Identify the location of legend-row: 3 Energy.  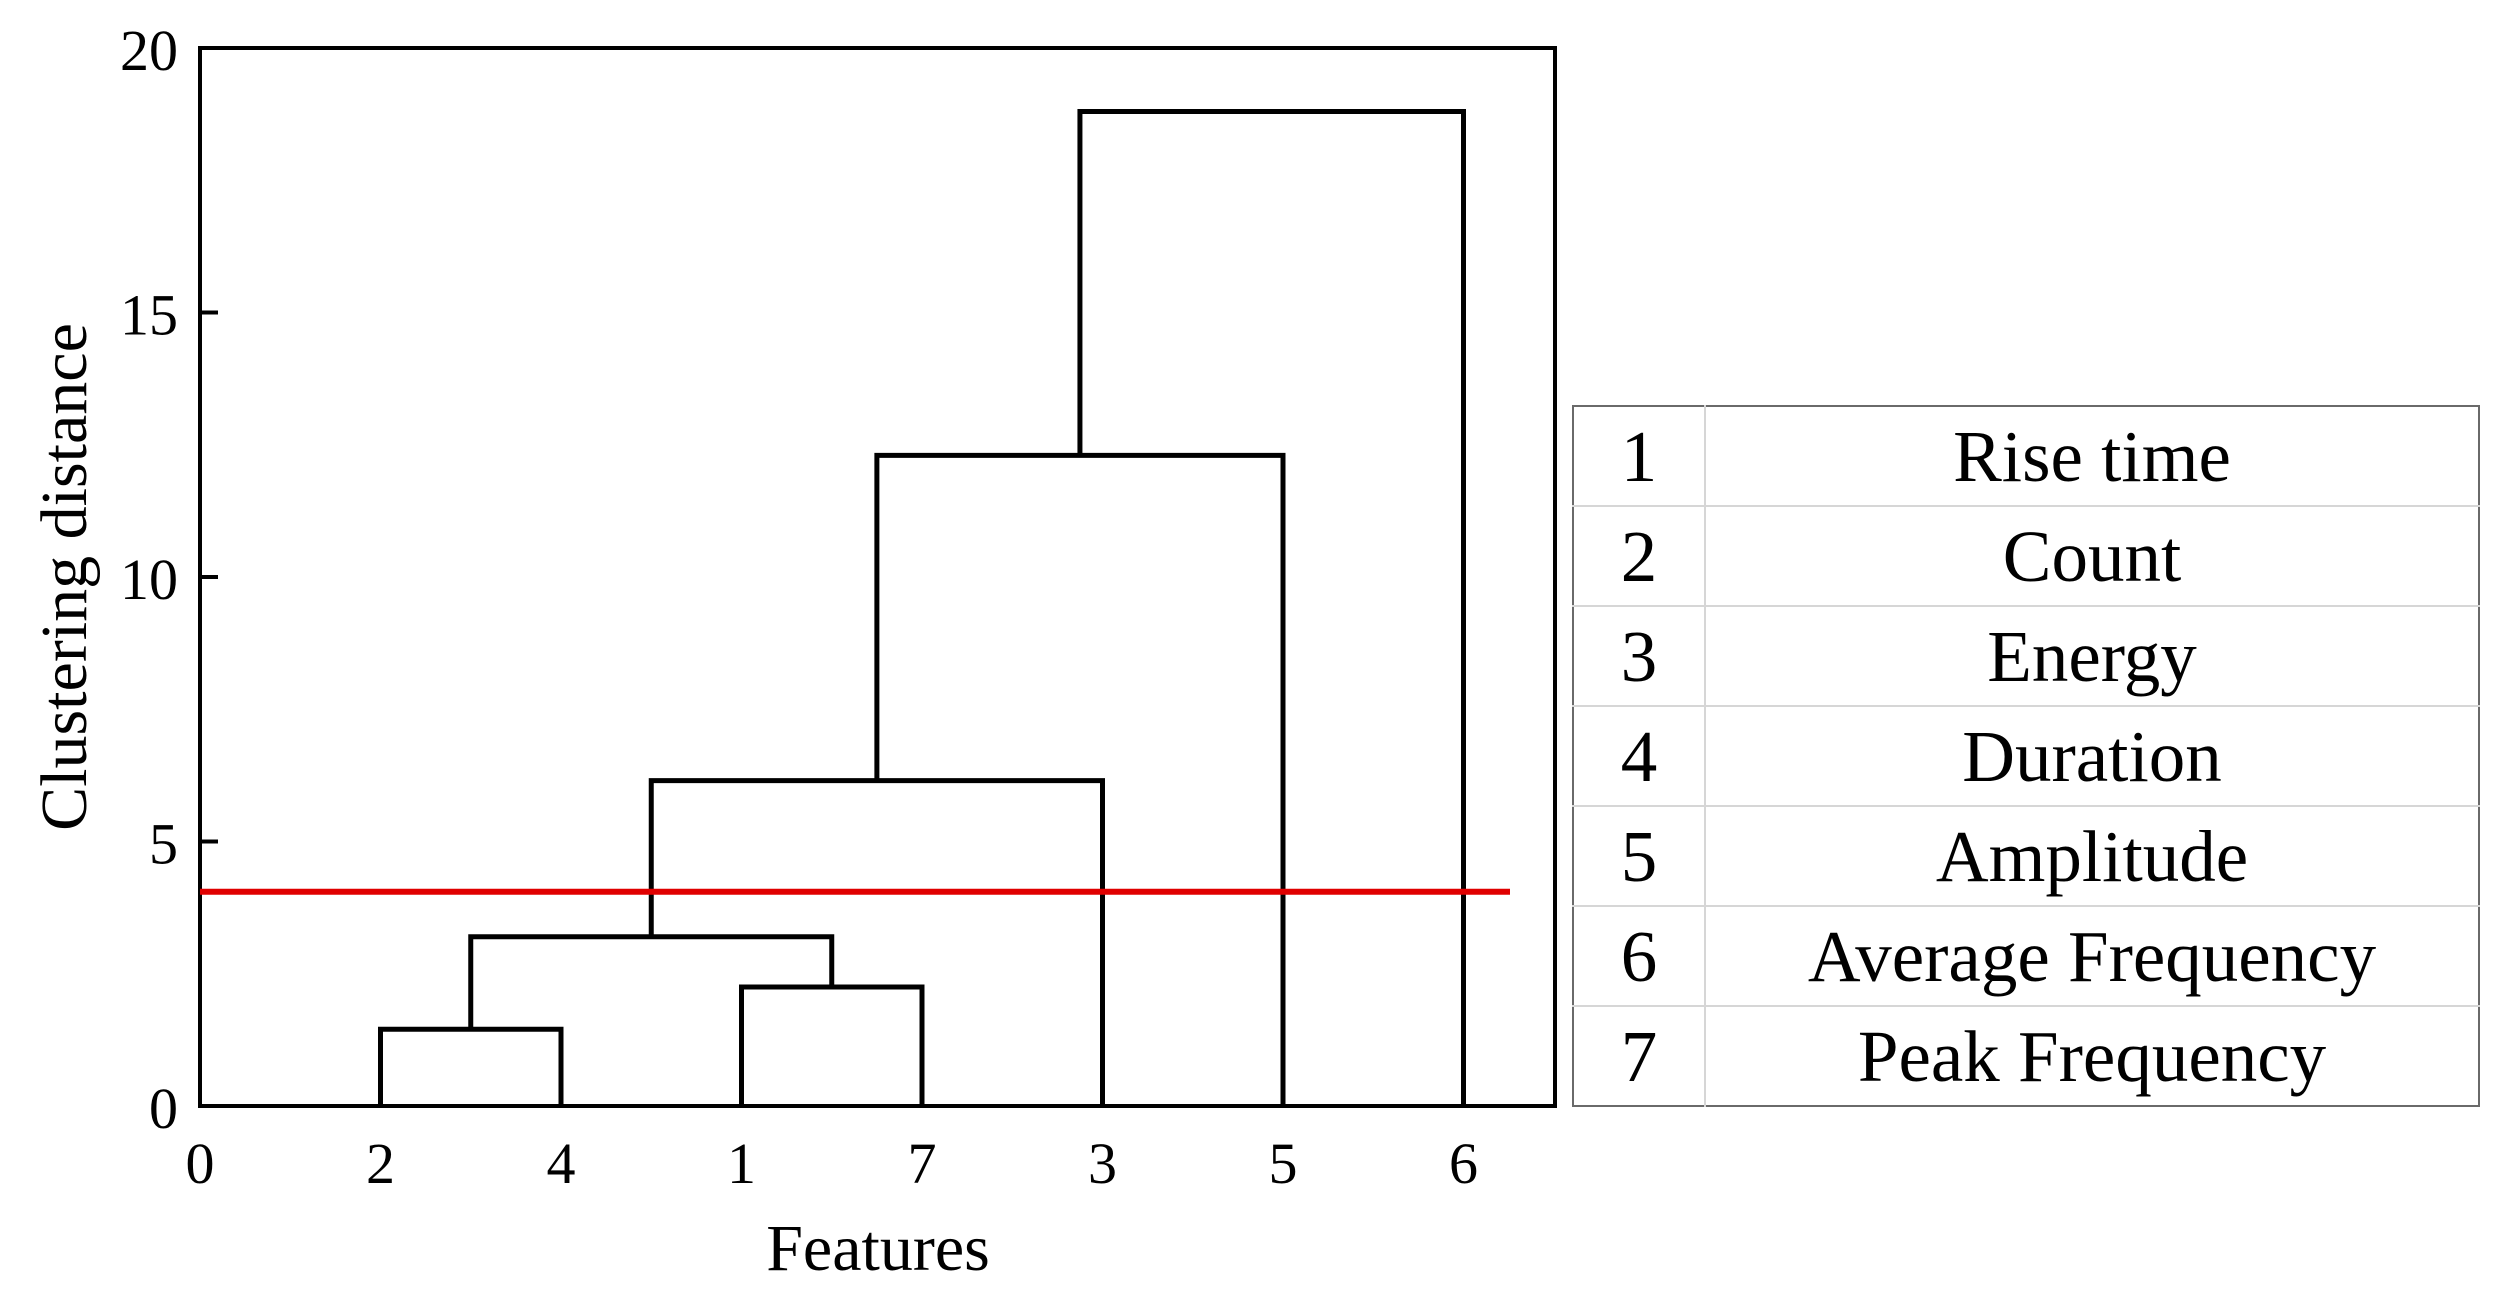
(2026, 656).